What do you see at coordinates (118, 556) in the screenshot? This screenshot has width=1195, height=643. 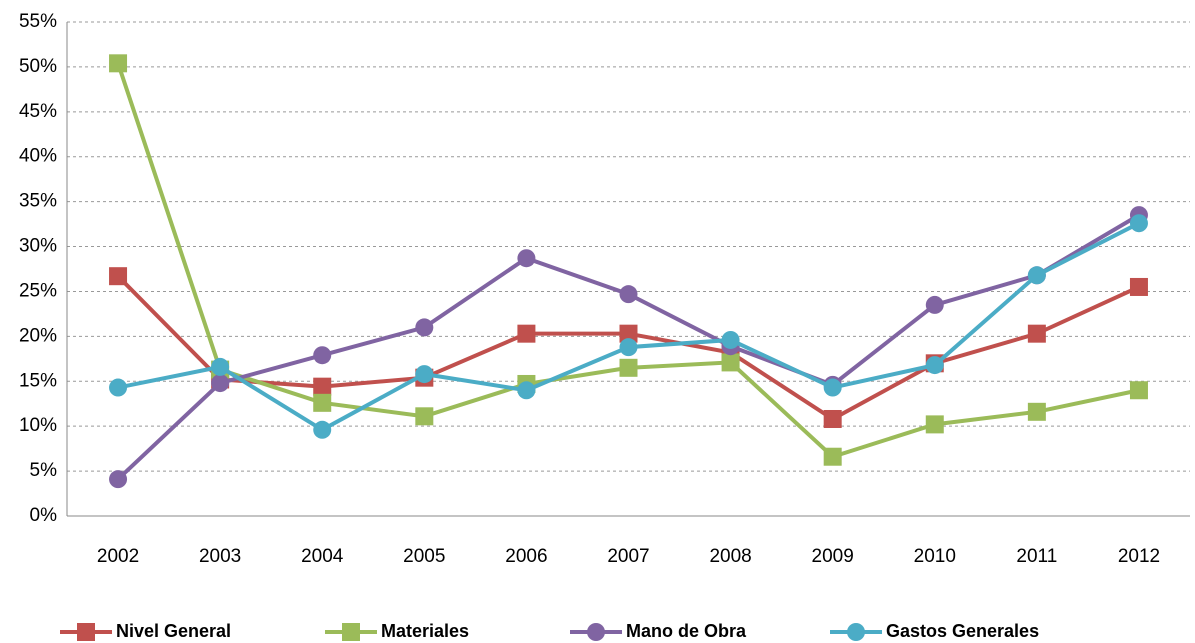 I see `x-tick-label: 2002` at bounding box center [118, 556].